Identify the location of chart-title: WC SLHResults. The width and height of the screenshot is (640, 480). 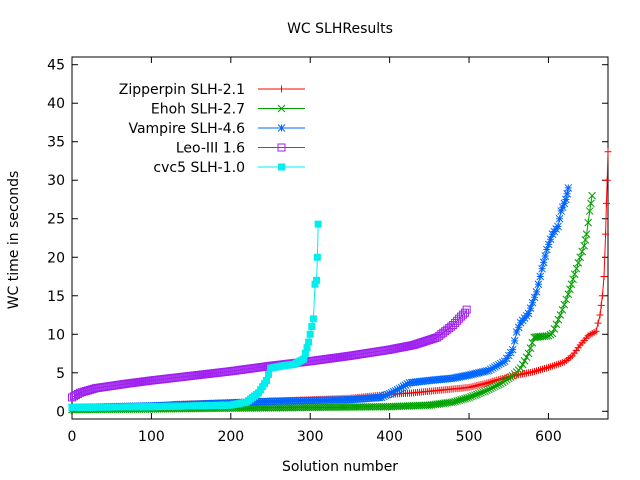
(340, 29).